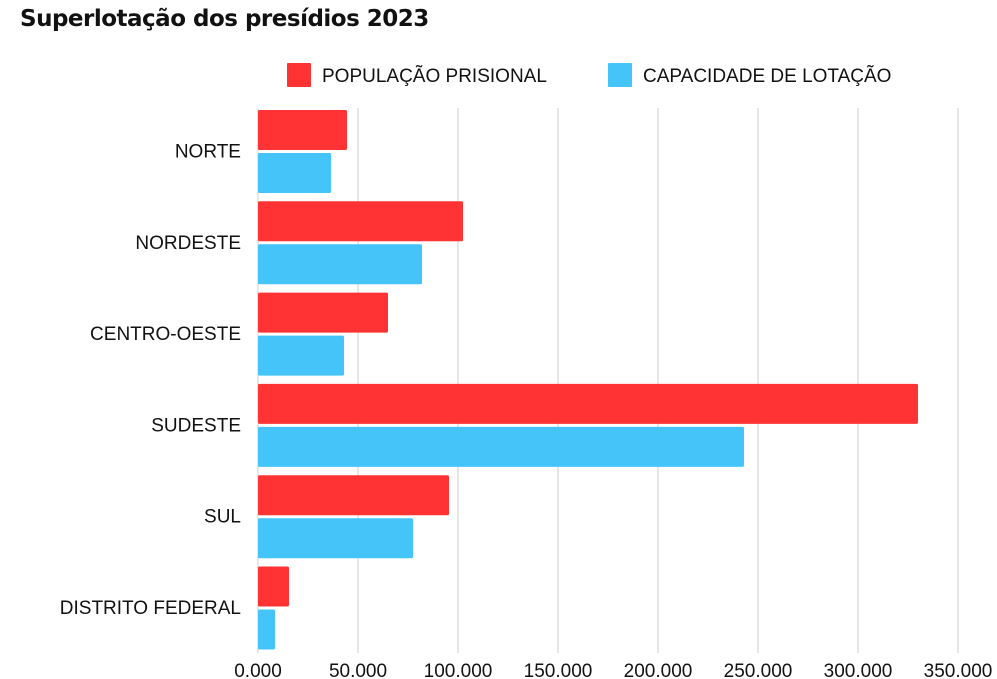  What do you see at coordinates (222, 517) in the screenshot?
I see `category-label: SUL` at bounding box center [222, 517].